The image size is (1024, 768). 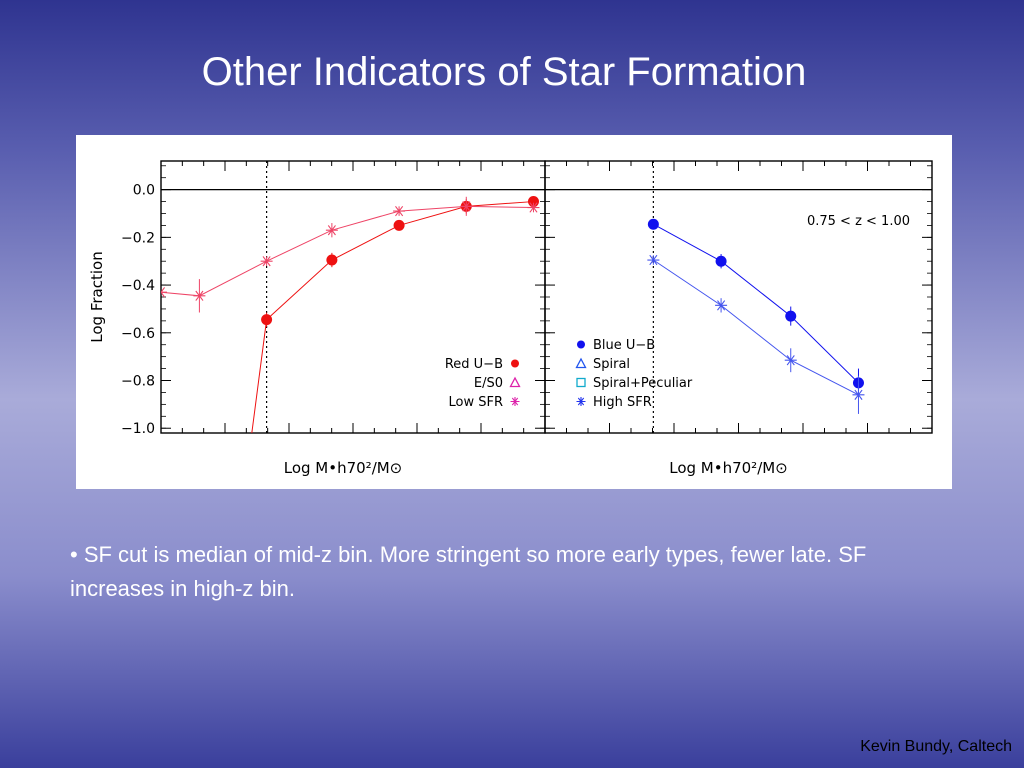 What do you see at coordinates (138, 238) in the screenshot?
I see `y-tick-label: −0.2` at bounding box center [138, 238].